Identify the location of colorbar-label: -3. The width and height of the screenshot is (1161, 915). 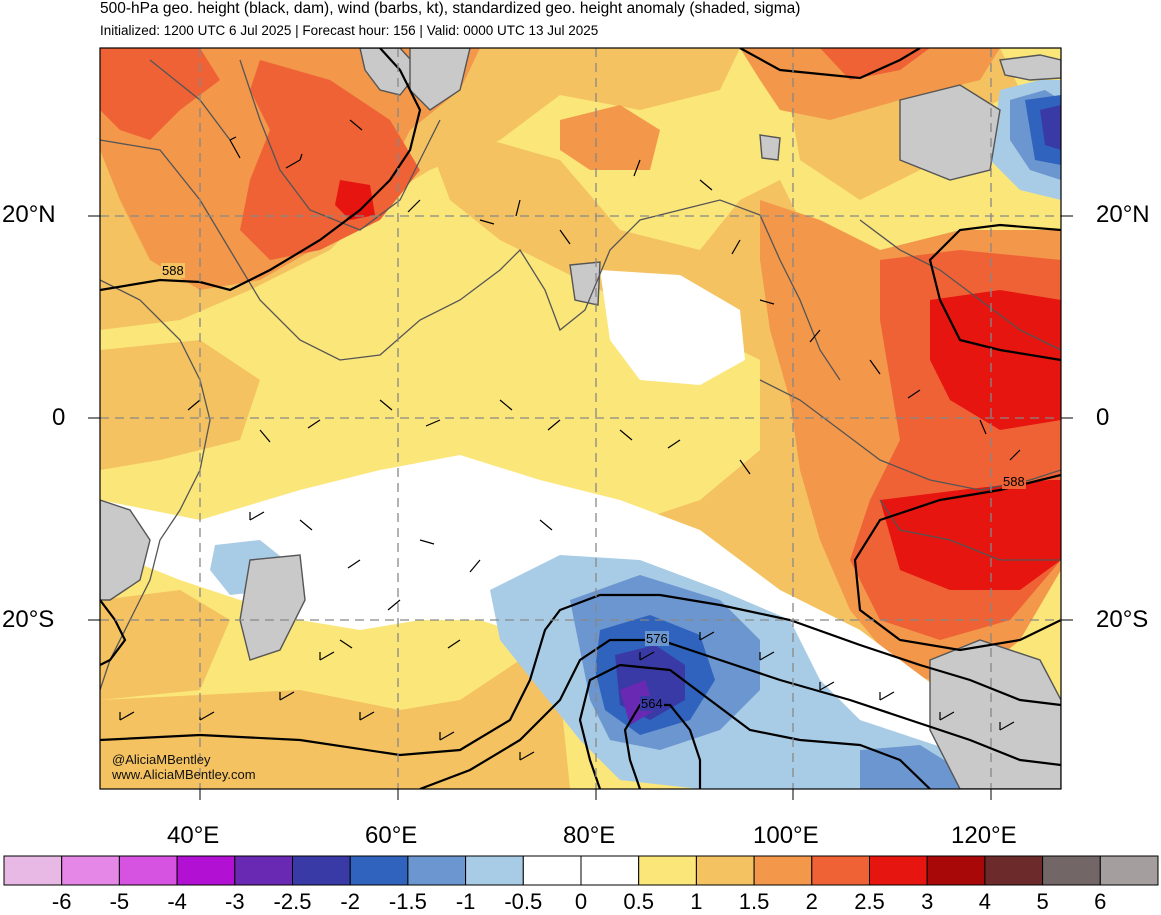
(235, 901).